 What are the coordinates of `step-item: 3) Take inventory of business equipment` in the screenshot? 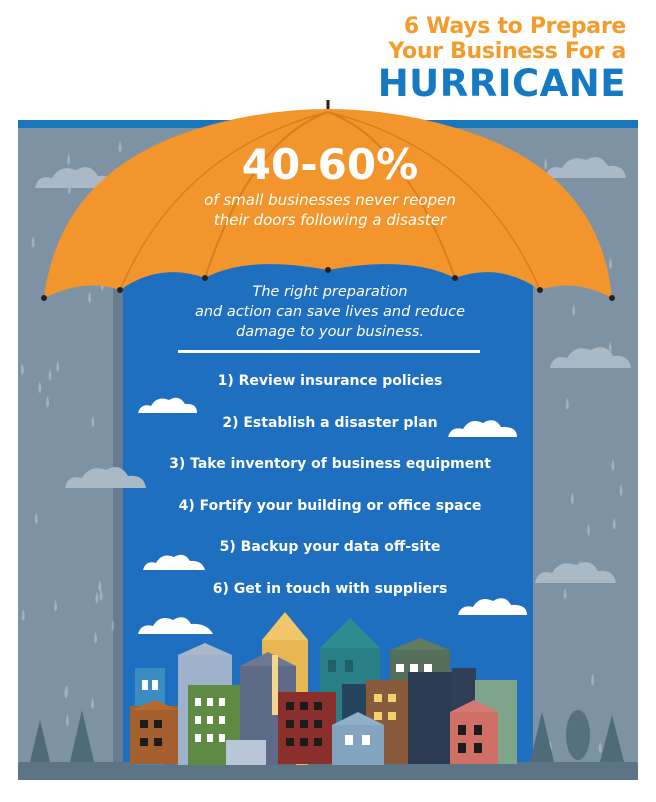 It's located at (330, 464).